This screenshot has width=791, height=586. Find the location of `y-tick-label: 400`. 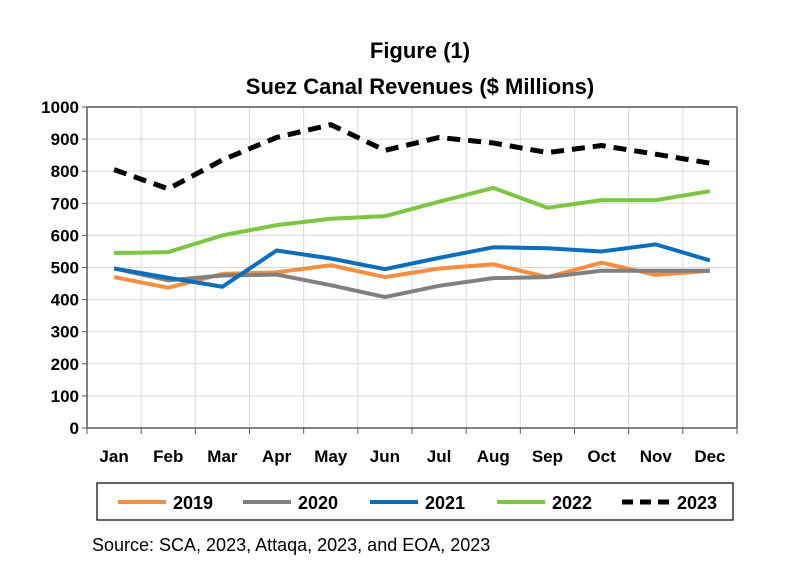

y-tick-label: 400 is located at coordinates (65, 300).